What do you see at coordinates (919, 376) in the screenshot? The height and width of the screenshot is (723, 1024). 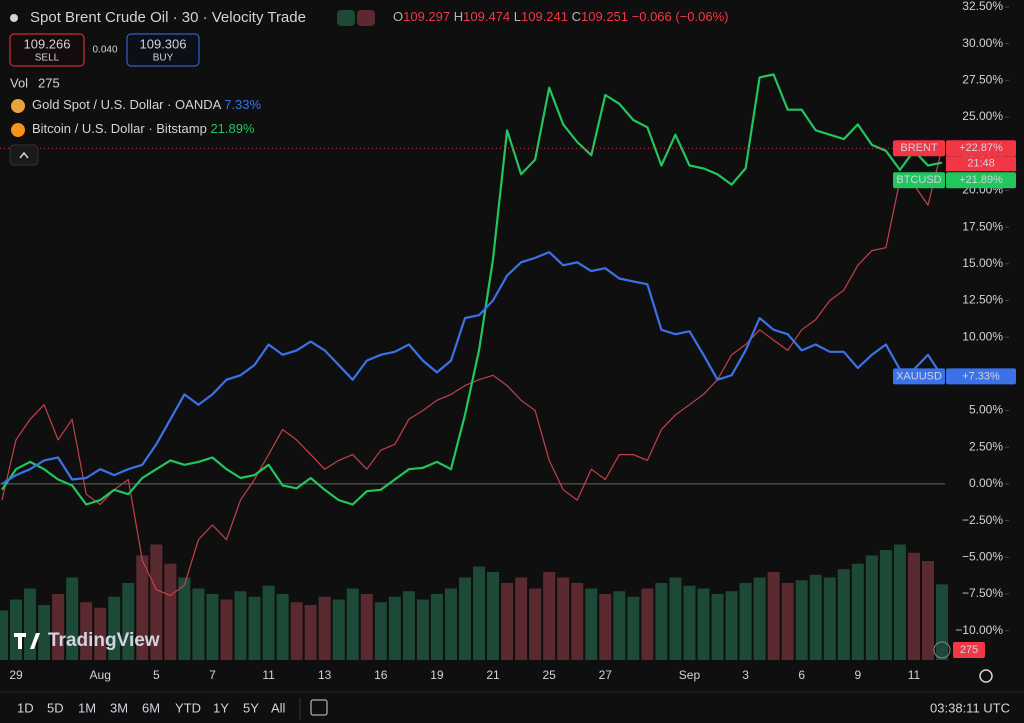 I see `series-badge-name: XAUUSD` at bounding box center [919, 376].